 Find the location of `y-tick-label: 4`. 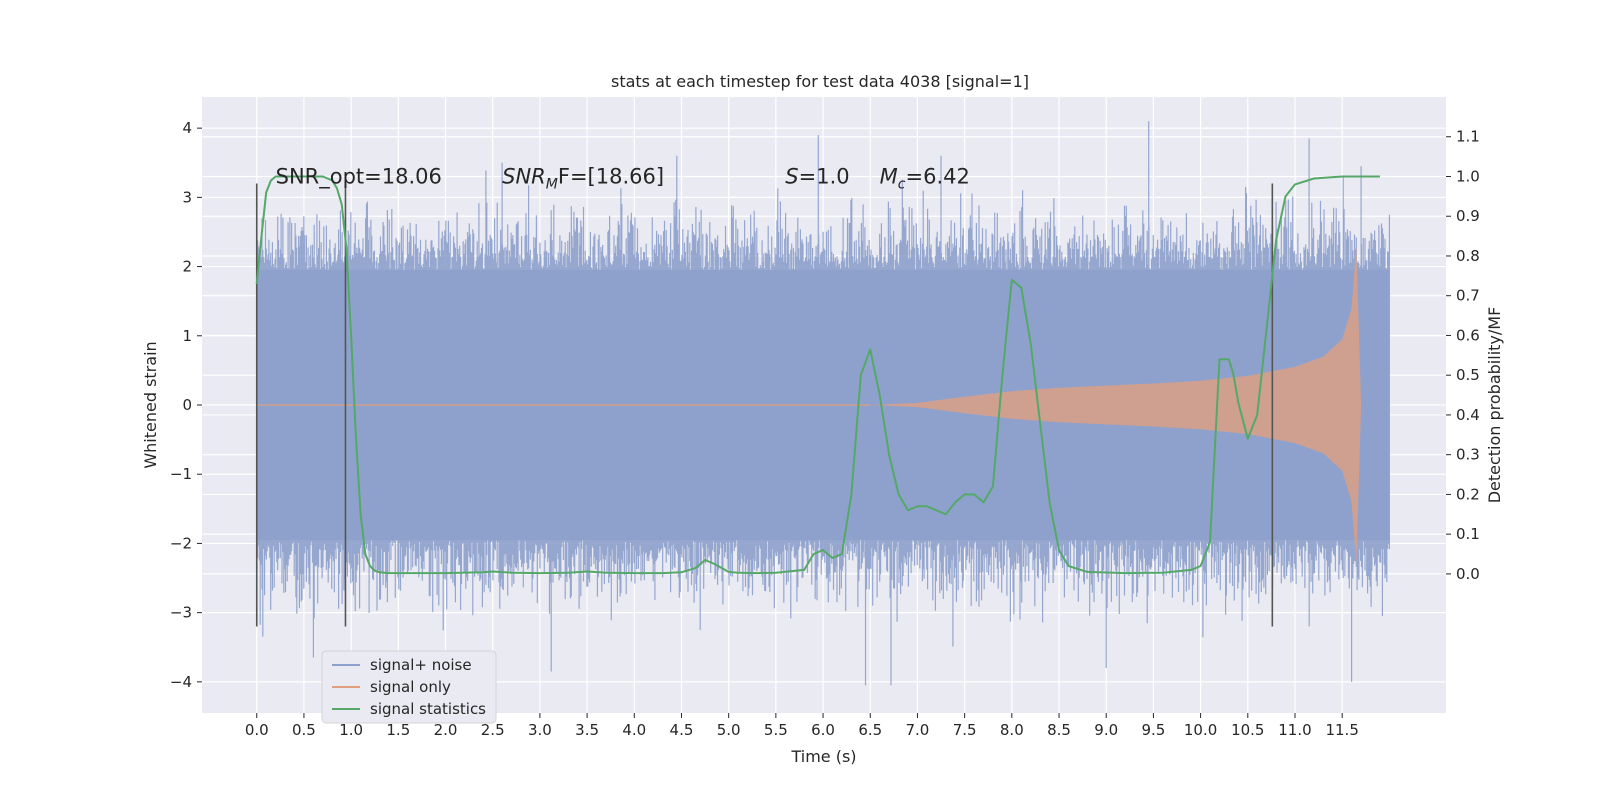

y-tick-label: 4 is located at coordinates (187, 128).